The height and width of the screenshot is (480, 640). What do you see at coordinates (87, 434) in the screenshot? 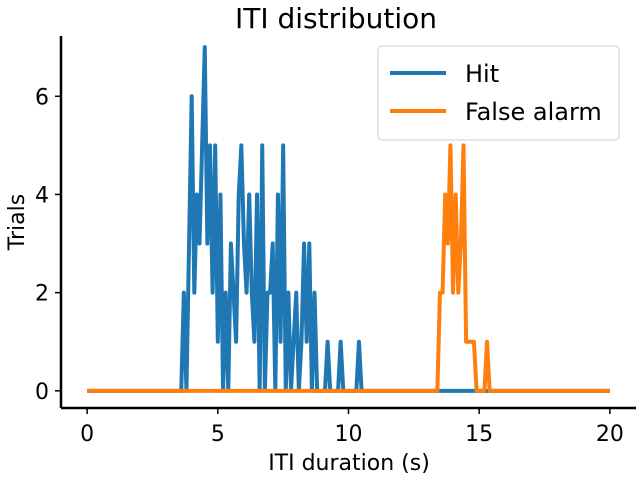
I see `x-tick-label: 0` at bounding box center [87, 434].